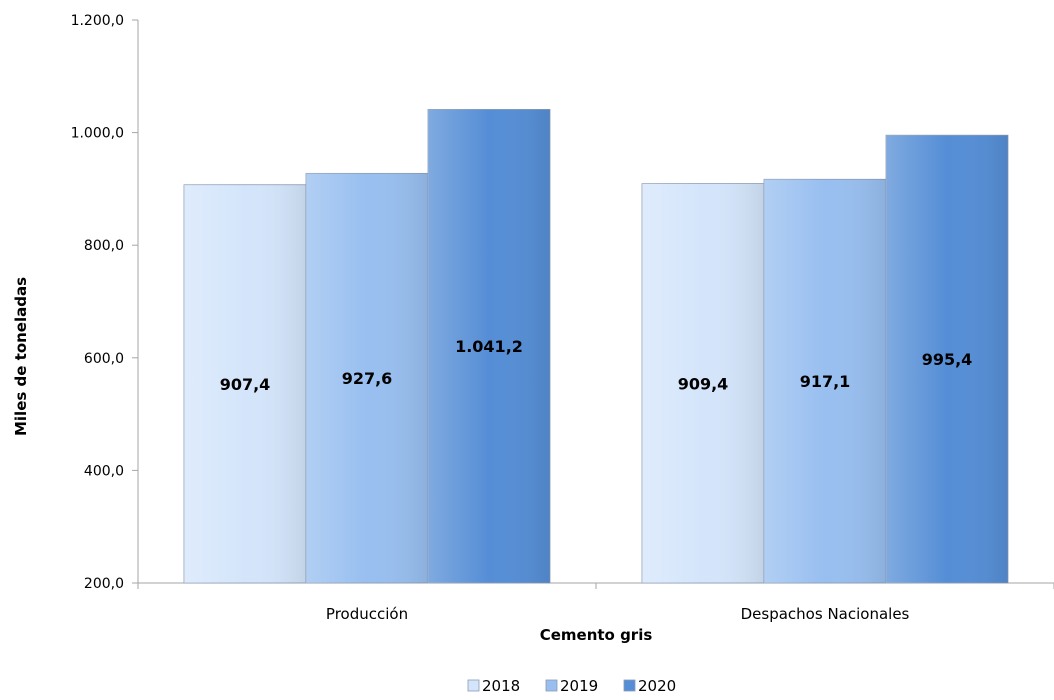  What do you see at coordinates (551, 685) in the screenshot?
I see `legend-swatch-2019` at bounding box center [551, 685].